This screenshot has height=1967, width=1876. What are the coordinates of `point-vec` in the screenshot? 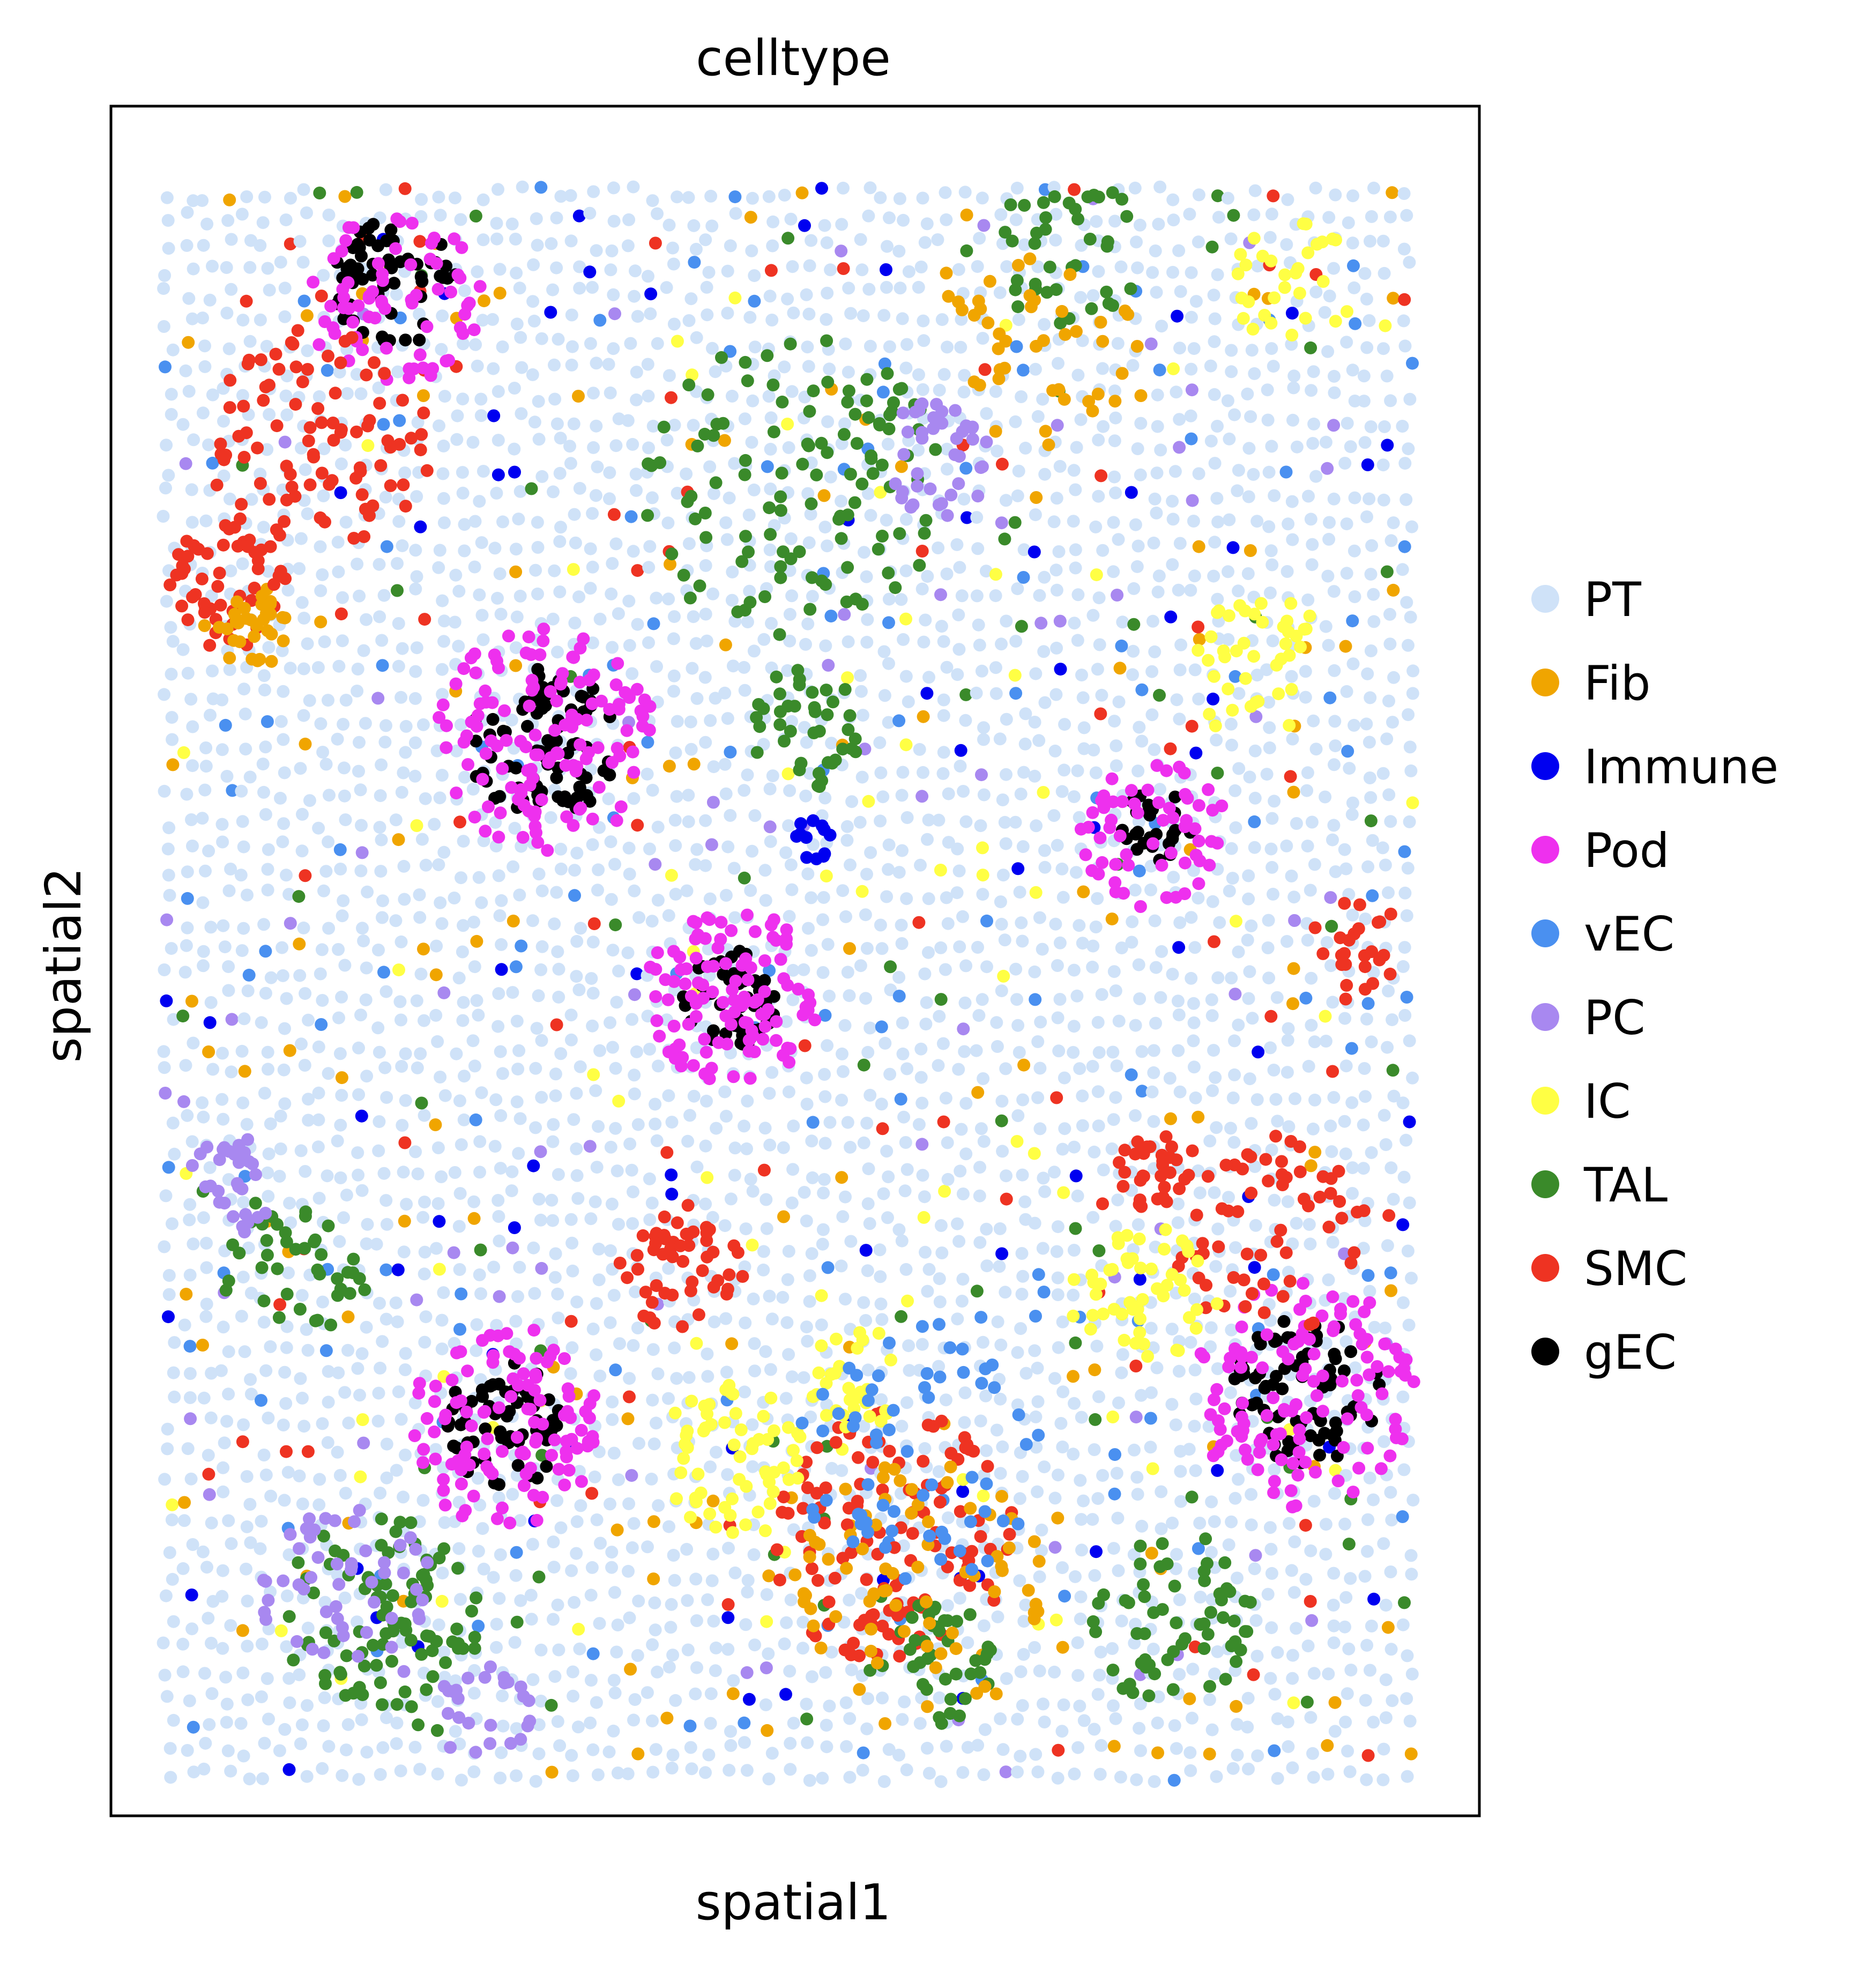 It's located at (340, 849).